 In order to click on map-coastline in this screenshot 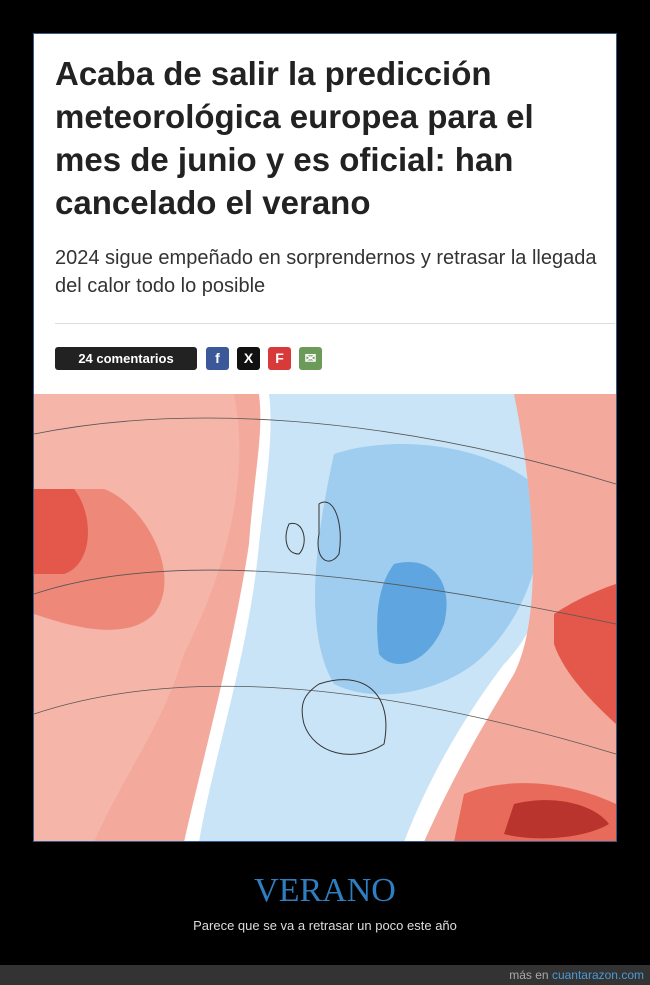, I will do `click(336, 628)`.